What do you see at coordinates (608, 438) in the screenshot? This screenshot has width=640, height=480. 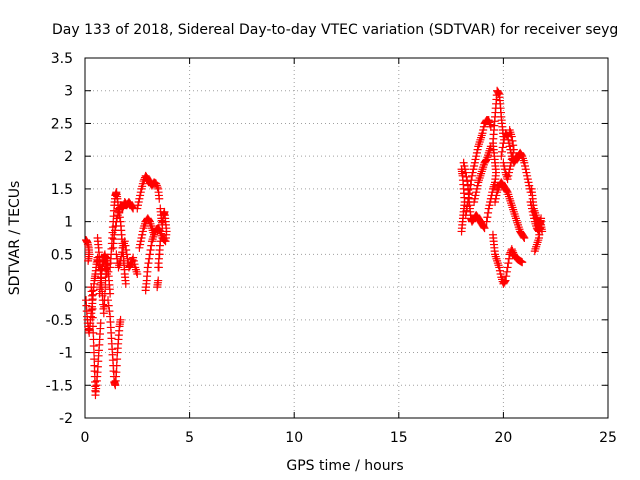 I see `x-tick-label: 25` at bounding box center [608, 438].